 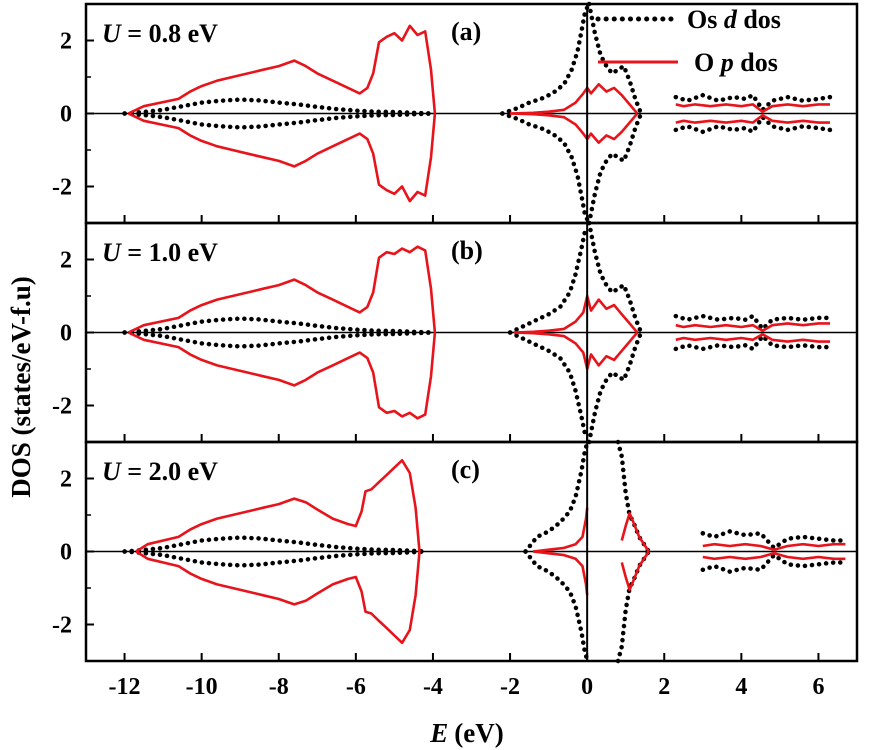 I want to click on x-tick-label: -8, so click(x=279, y=687).